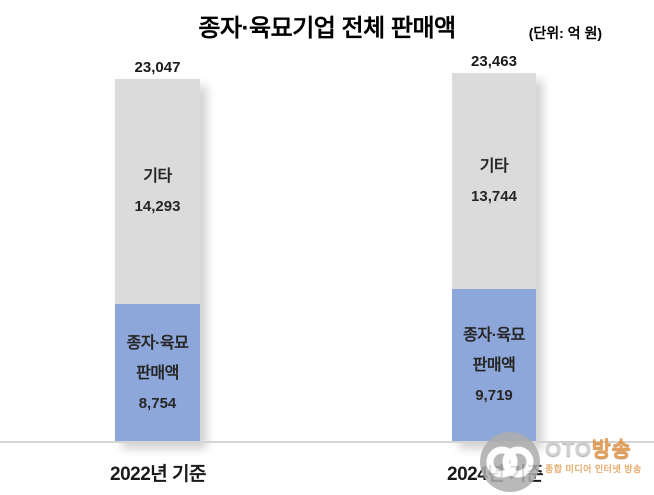 This screenshot has width=654, height=495. What do you see at coordinates (565, 33) in the screenshot?
I see `unit-label: (단위: 억 원)` at bounding box center [565, 33].